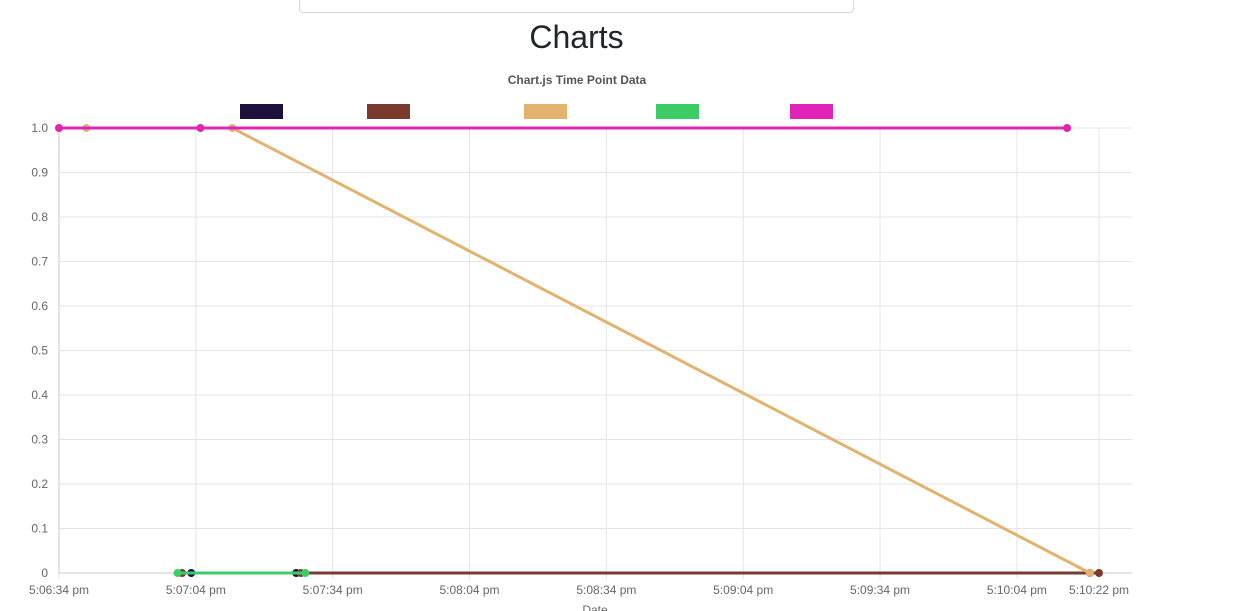 The image size is (1249, 611). What do you see at coordinates (39, 529) in the screenshot?
I see `y-tick-label: 0.1` at bounding box center [39, 529].